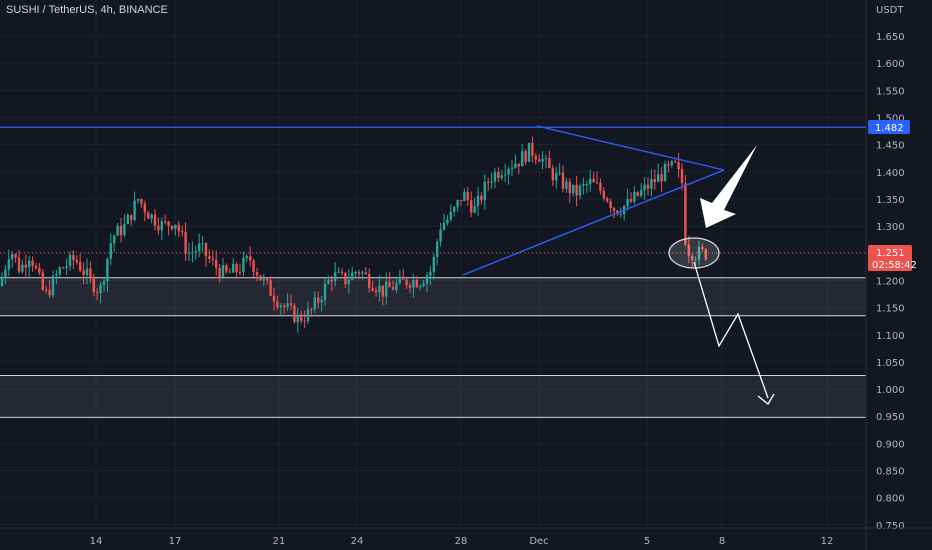 The height and width of the screenshot is (550, 932). I want to click on price-tick-label: 1.650, so click(890, 37).